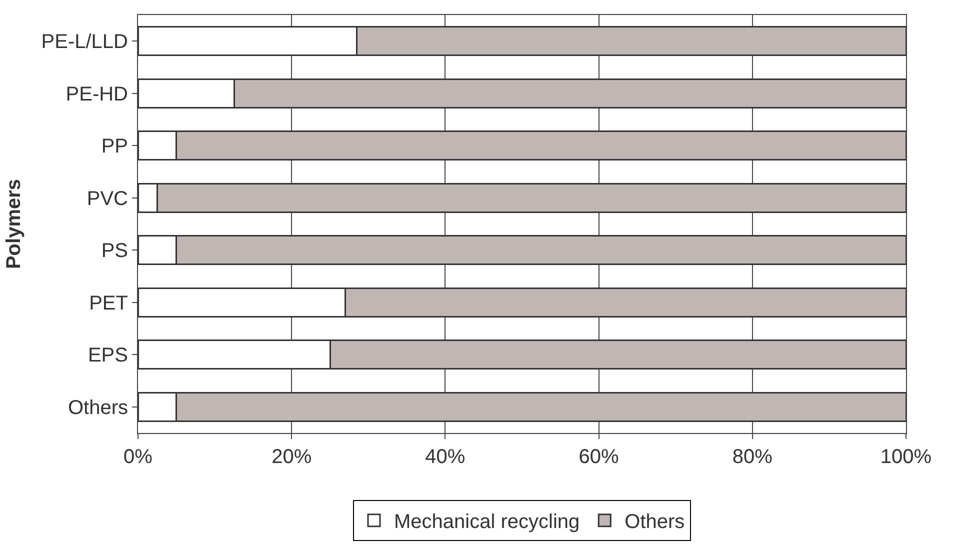  Describe the element at coordinates (114, 147) in the screenshot. I see `y-tick-label: PP` at that location.